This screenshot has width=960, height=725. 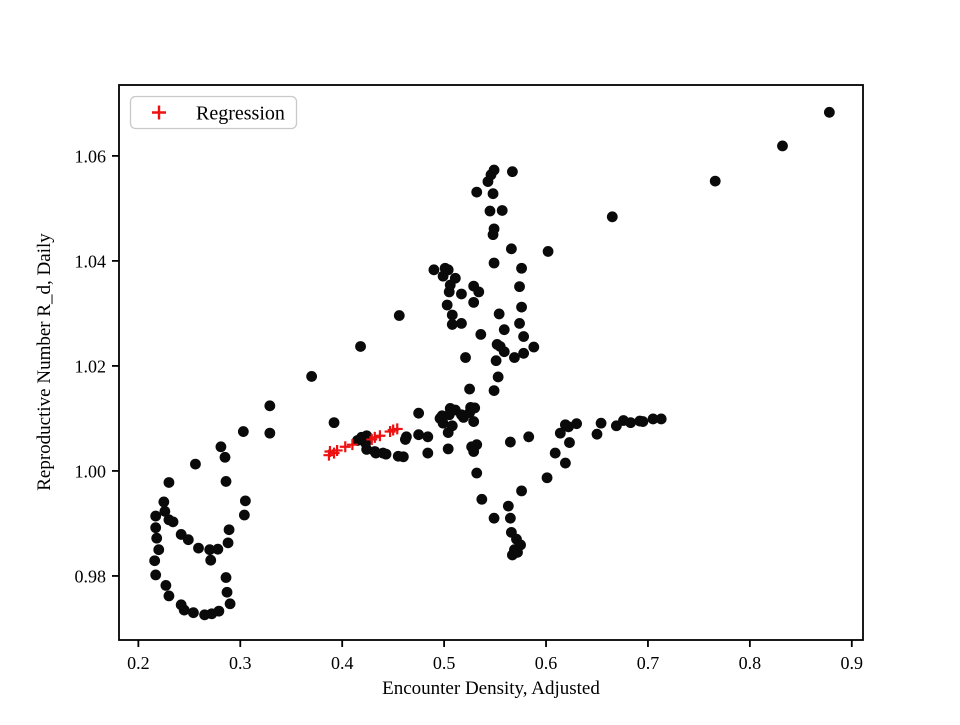 I want to click on y-tick-label: 1.00, so click(x=91, y=471).